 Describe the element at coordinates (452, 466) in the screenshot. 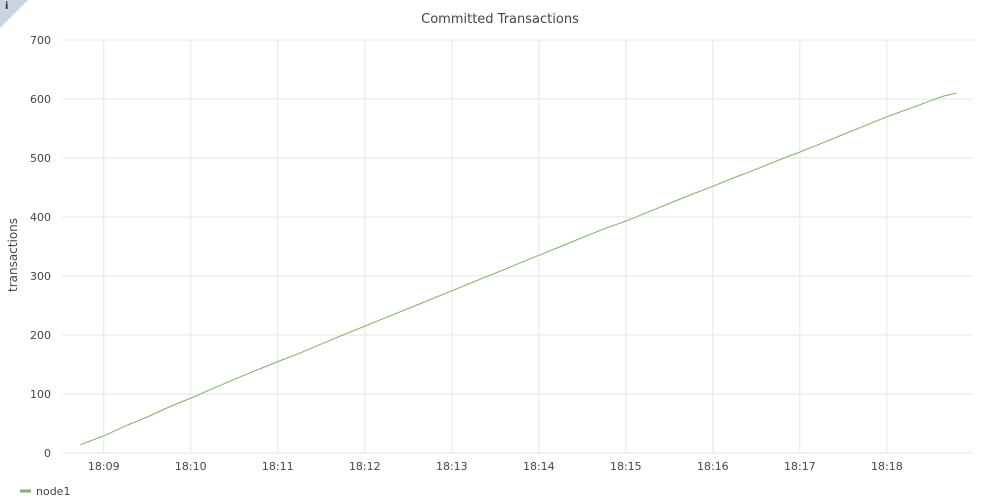

I see `x-tick-label: 18:13` at that location.